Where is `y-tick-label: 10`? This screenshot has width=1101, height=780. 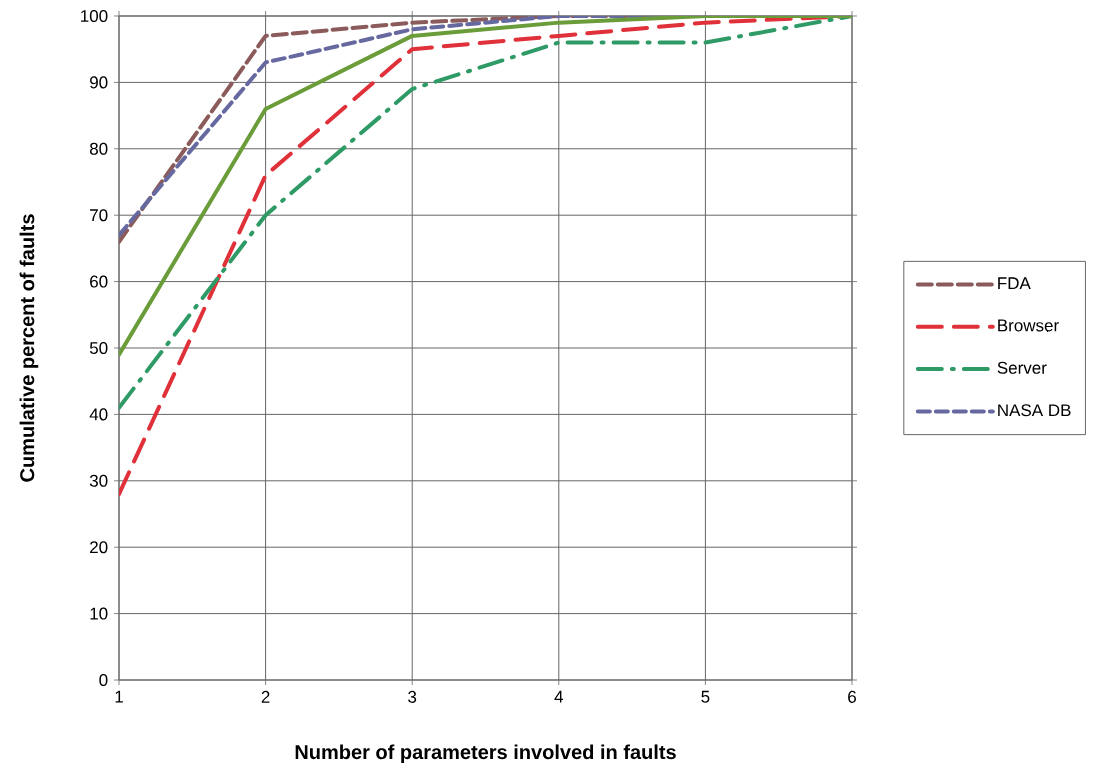
y-tick-label: 10 is located at coordinates (99, 613).